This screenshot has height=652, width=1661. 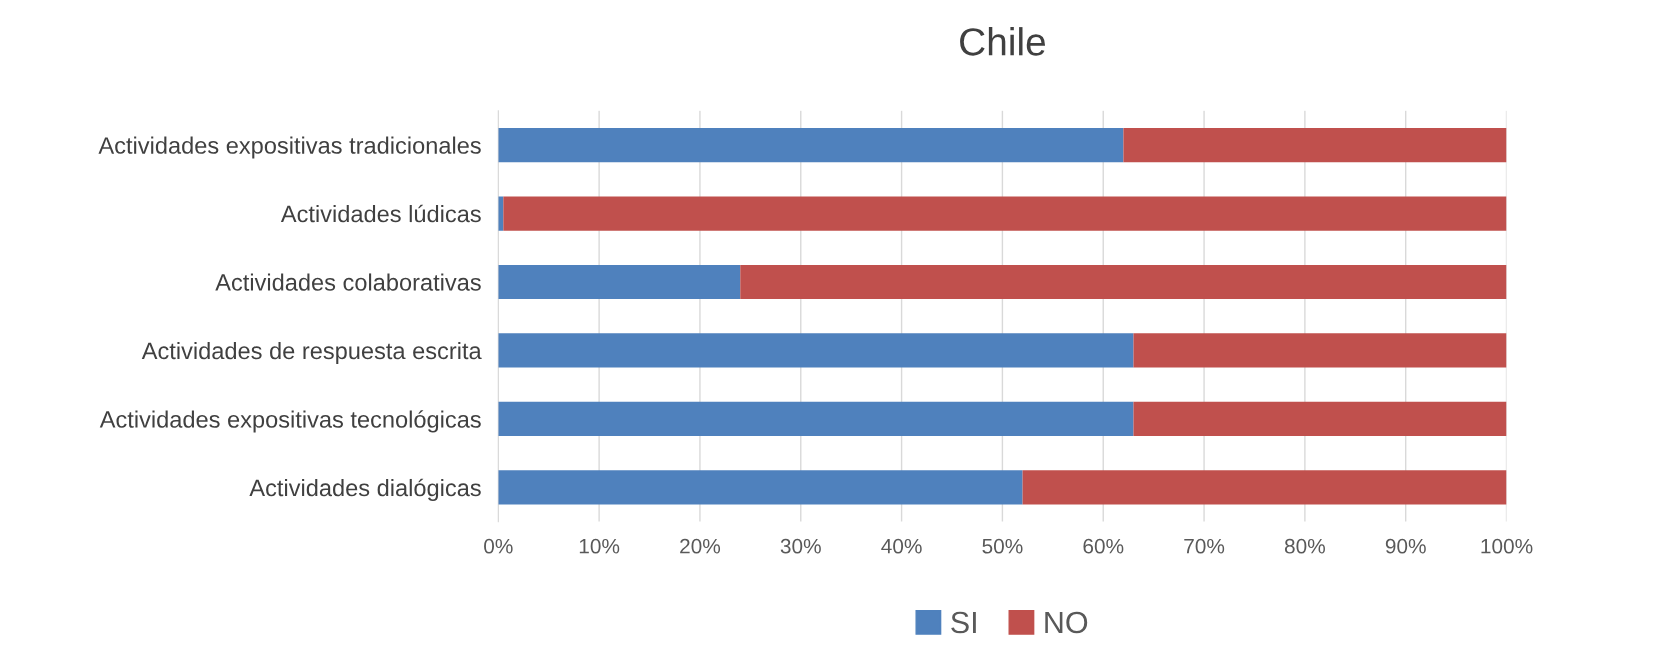 What do you see at coordinates (599, 546) in the screenshot?
I see `x-tick-label: 10%` at bounding box center [599, 546].